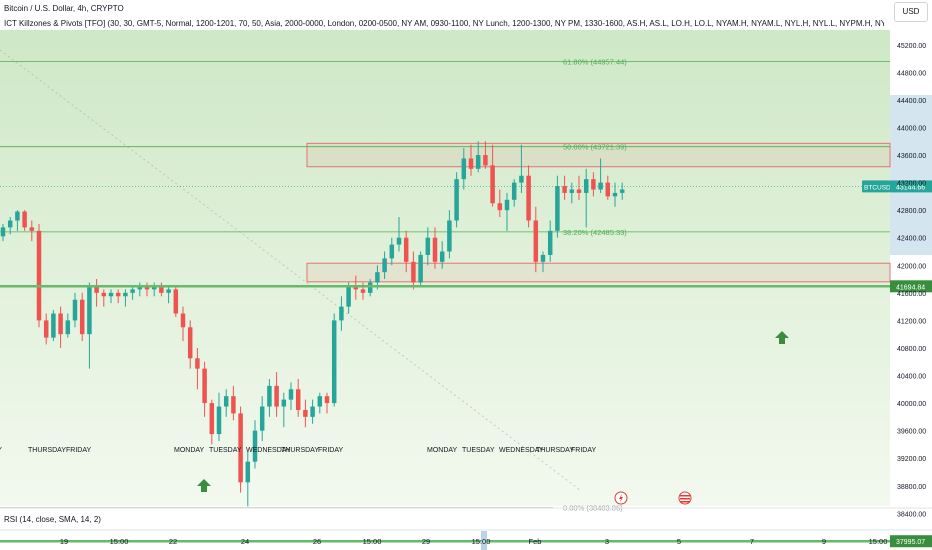  What do you see at coordinates (911, 377) in the screenshot?
I see `y-axis-tick-label: 40400.00` at bounding box center [911, 377].